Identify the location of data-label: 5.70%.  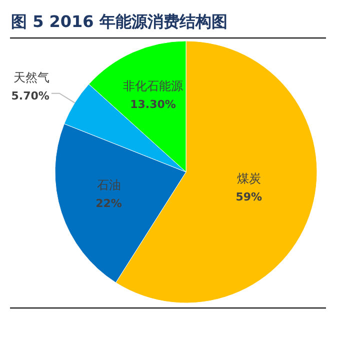
(30, 95).